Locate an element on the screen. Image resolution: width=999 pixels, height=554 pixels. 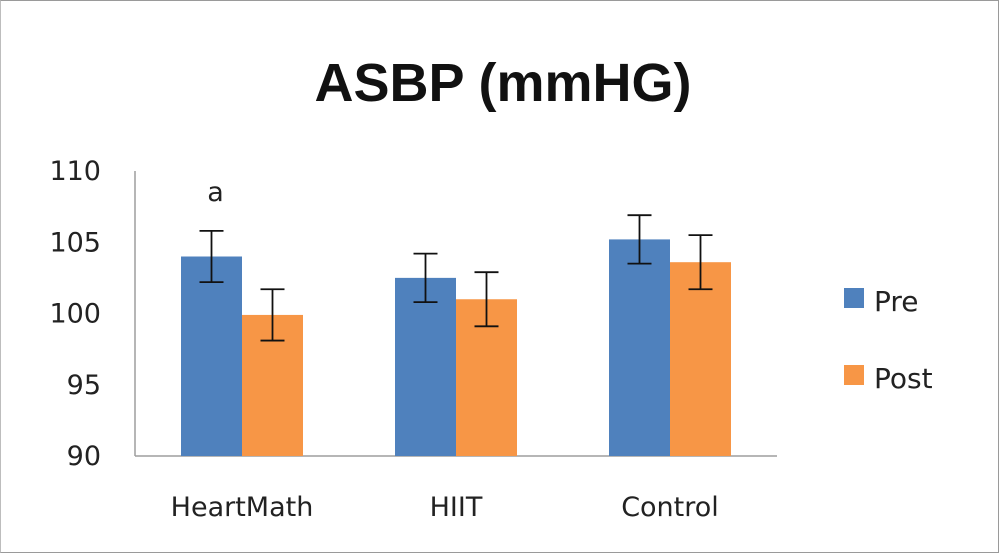
category-label-heartmath: HeartMath is located at coordinates (242, 507).